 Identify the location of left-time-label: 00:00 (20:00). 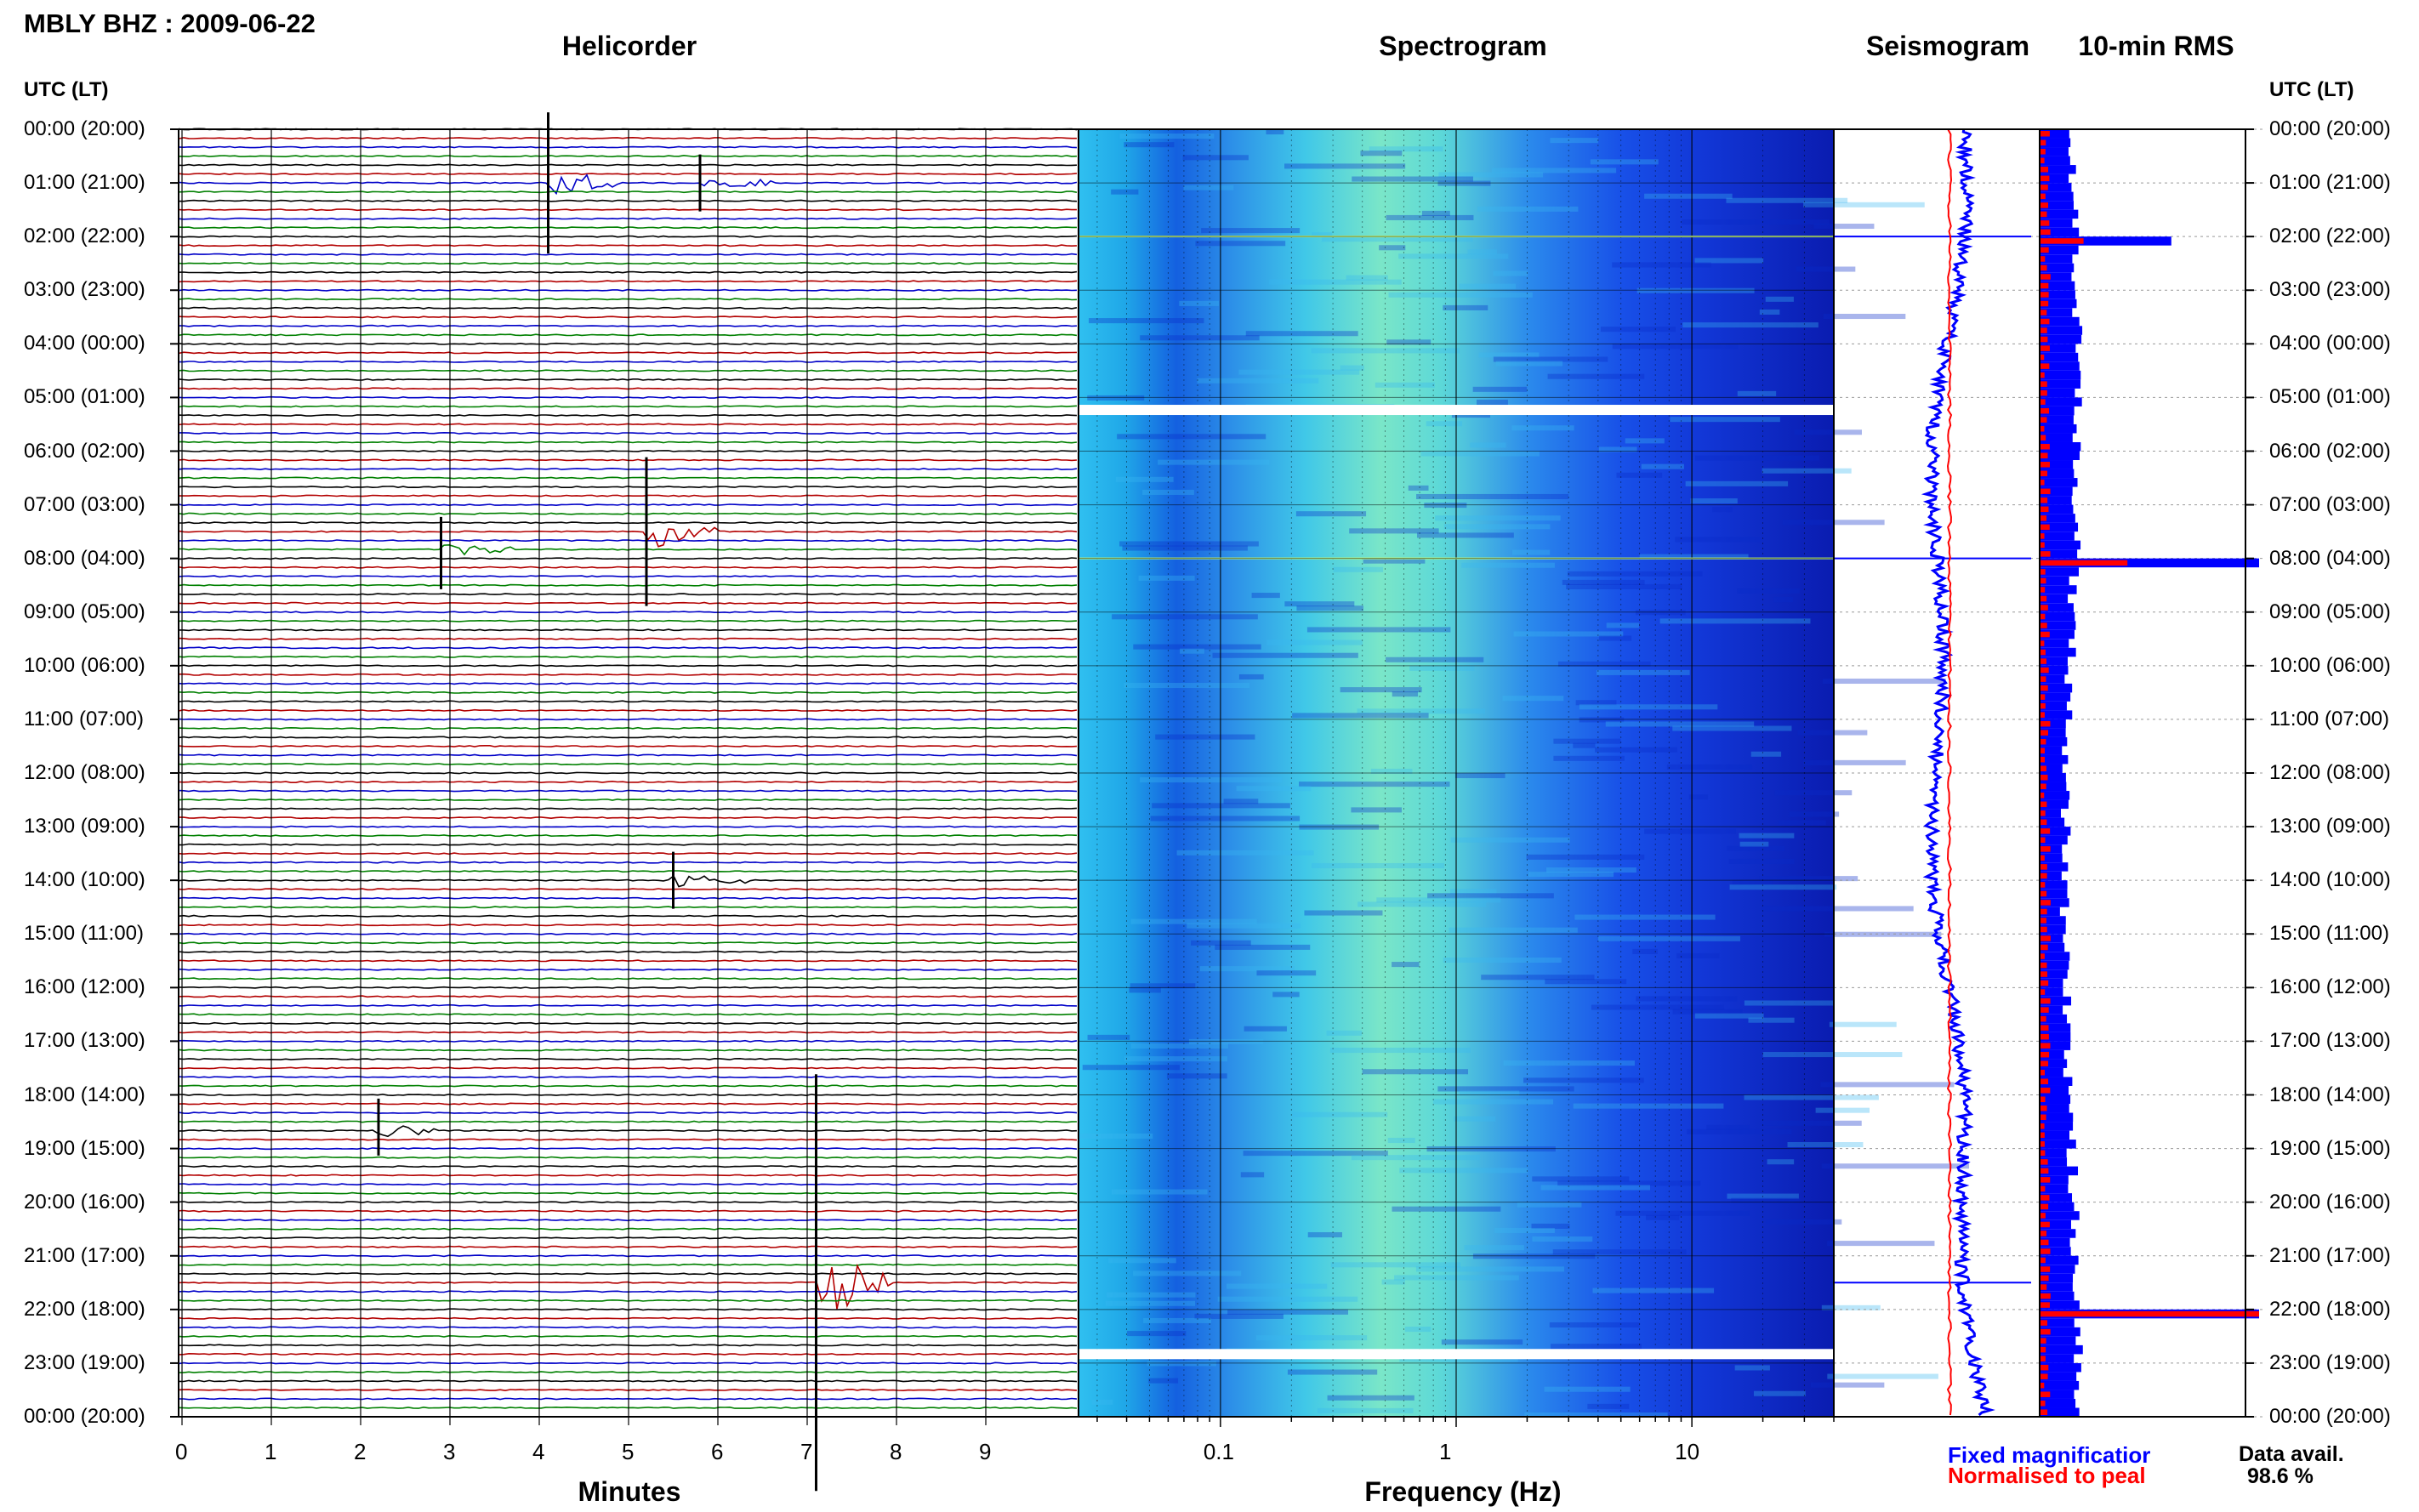
(84, 1416).